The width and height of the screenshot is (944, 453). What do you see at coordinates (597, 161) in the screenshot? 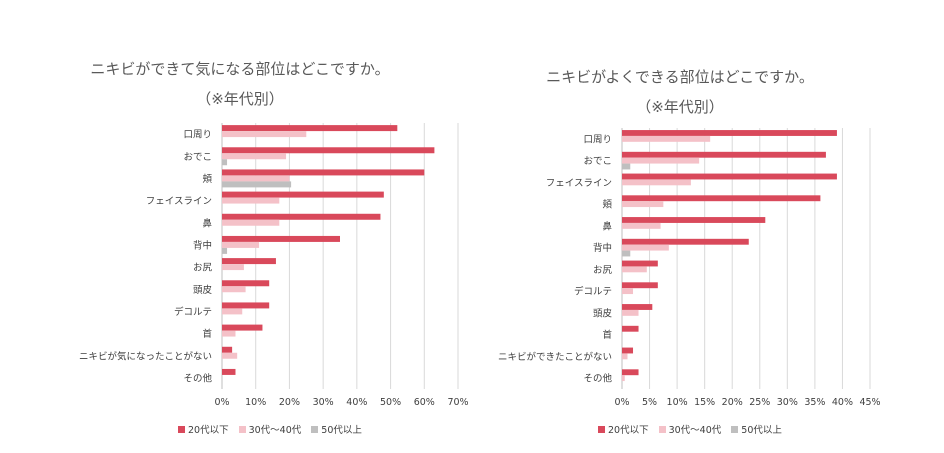
I see `category-label: おでこ` at bounding box center [597, 161].